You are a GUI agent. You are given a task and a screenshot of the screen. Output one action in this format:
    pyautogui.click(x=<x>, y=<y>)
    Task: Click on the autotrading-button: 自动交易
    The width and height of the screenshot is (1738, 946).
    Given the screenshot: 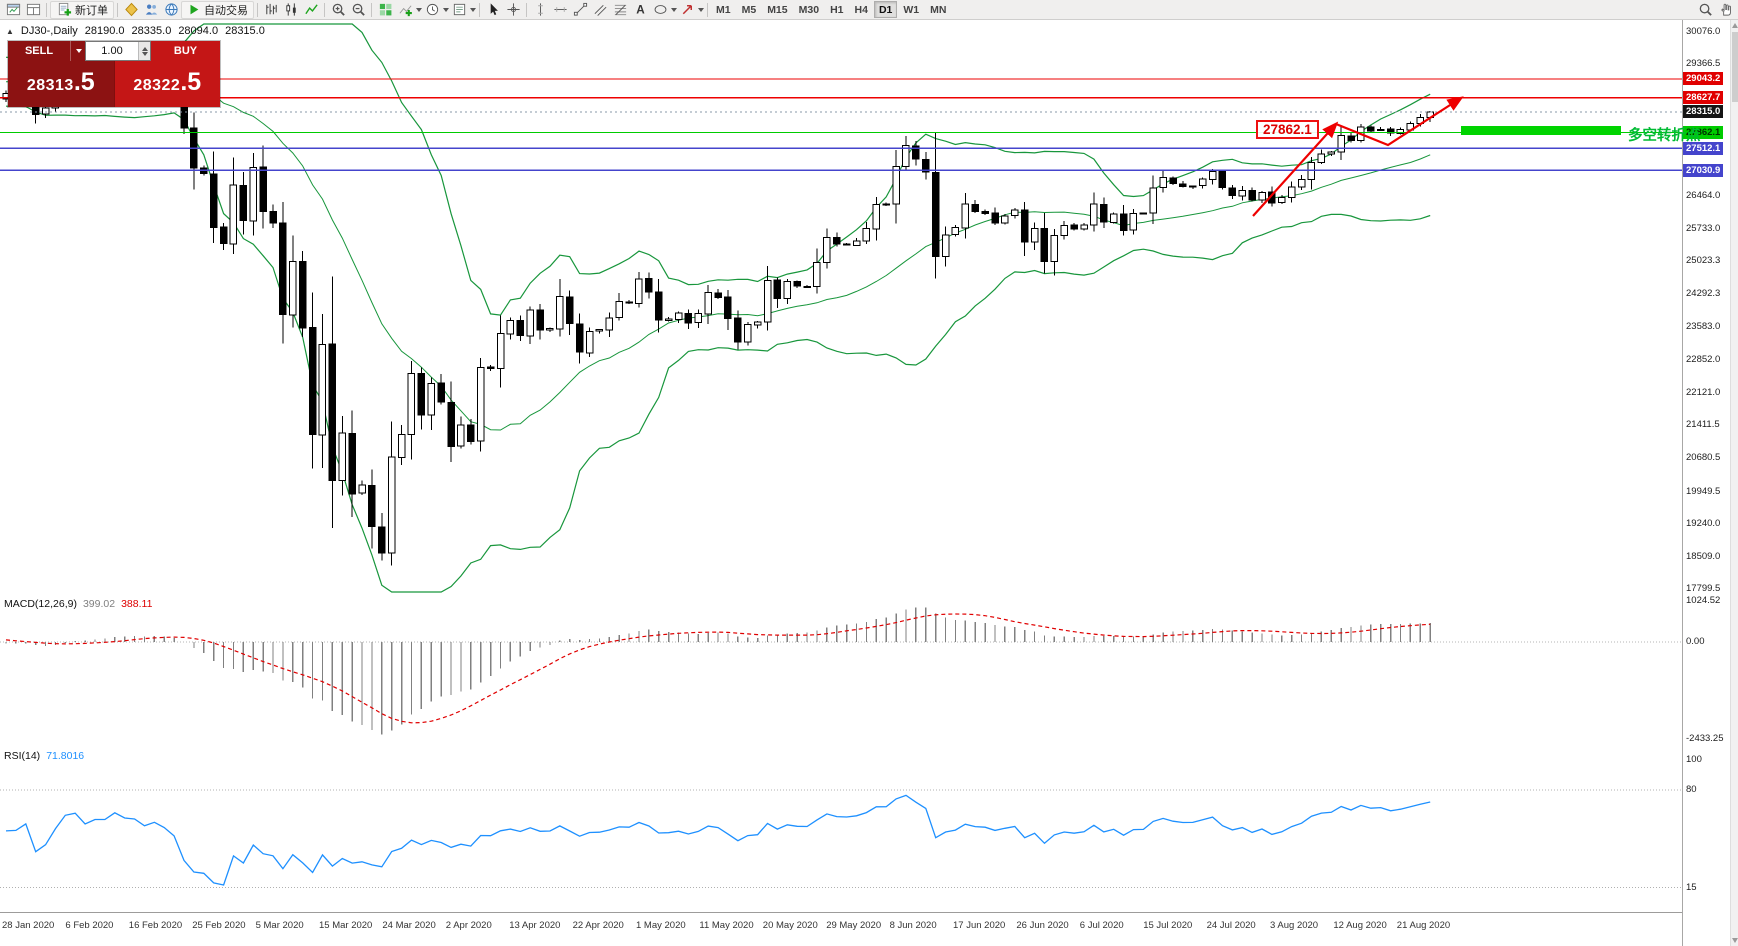 What is the action you would take?
    pyautogui.click(x=217, y=9)
    